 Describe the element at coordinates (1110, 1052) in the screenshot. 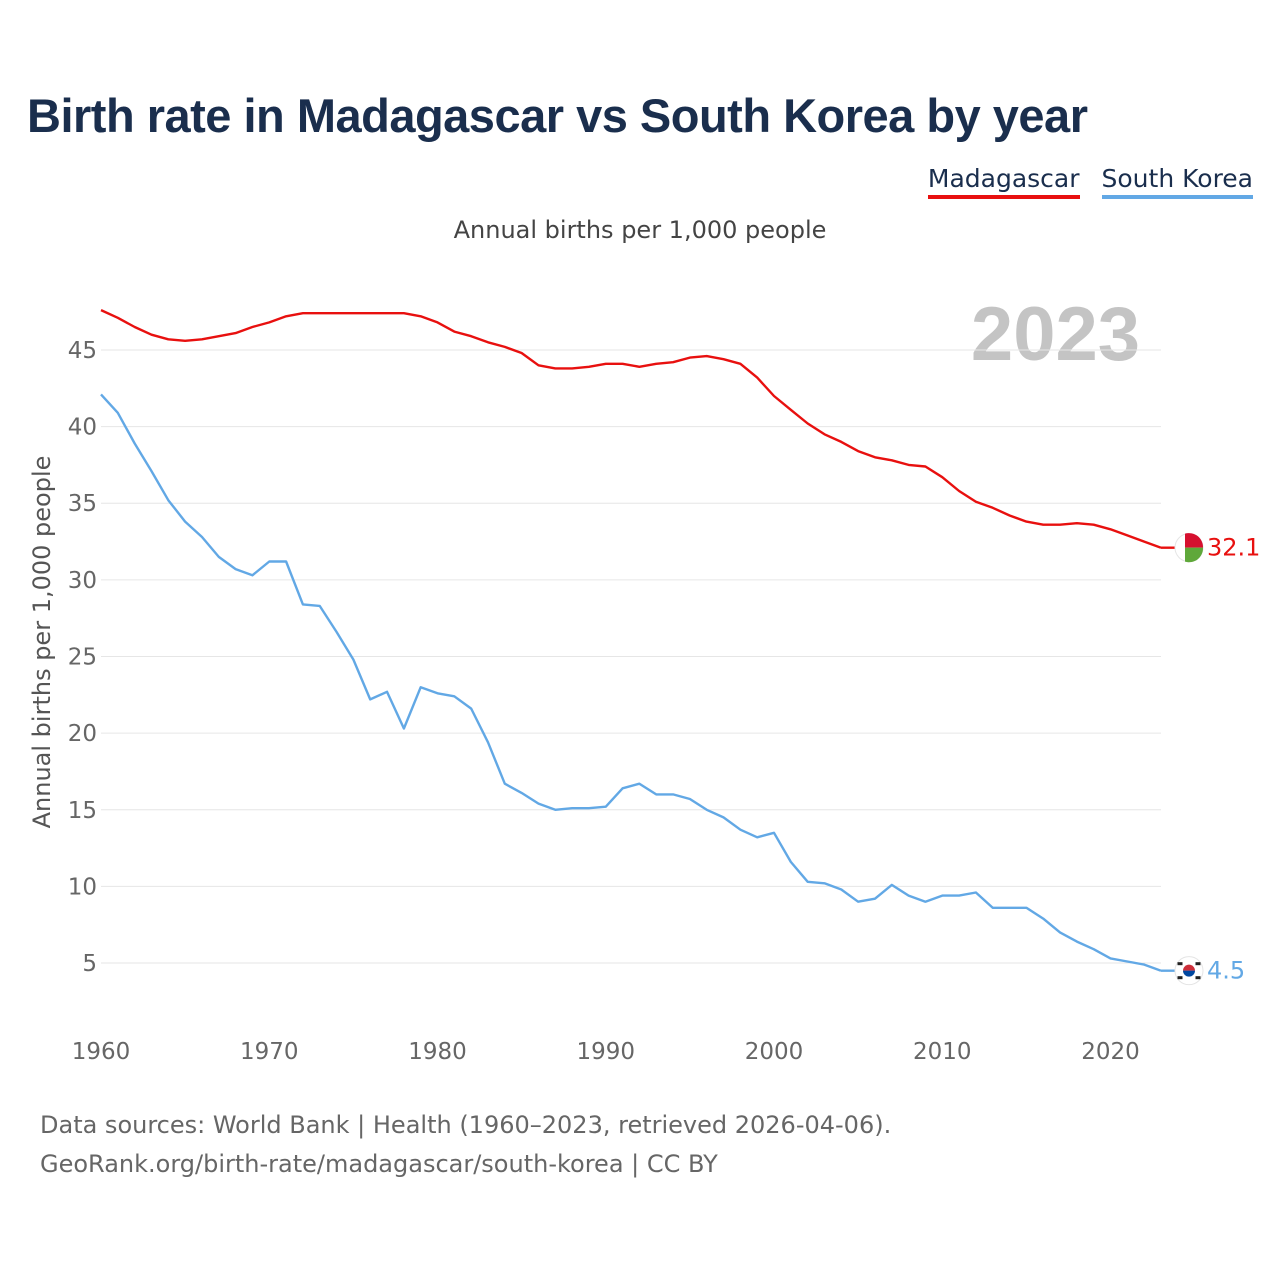

I see `x-tick-label: 2020` at that location.